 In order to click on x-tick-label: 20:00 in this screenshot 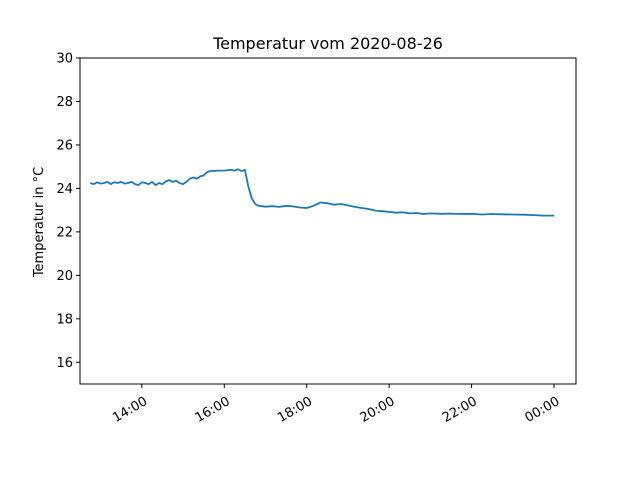, I will do `click(378, 410)`.